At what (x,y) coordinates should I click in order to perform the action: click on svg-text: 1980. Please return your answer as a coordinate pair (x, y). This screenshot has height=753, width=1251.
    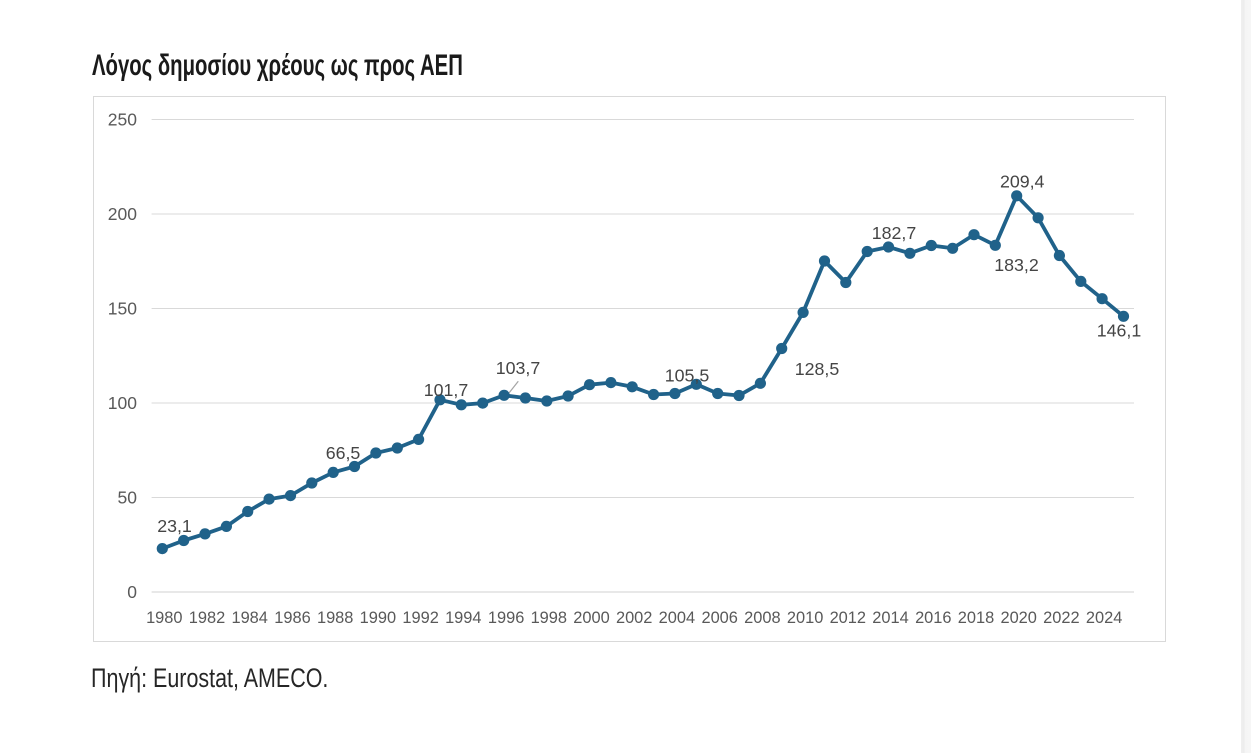
    Looking at the image, I should click on (164, 618).